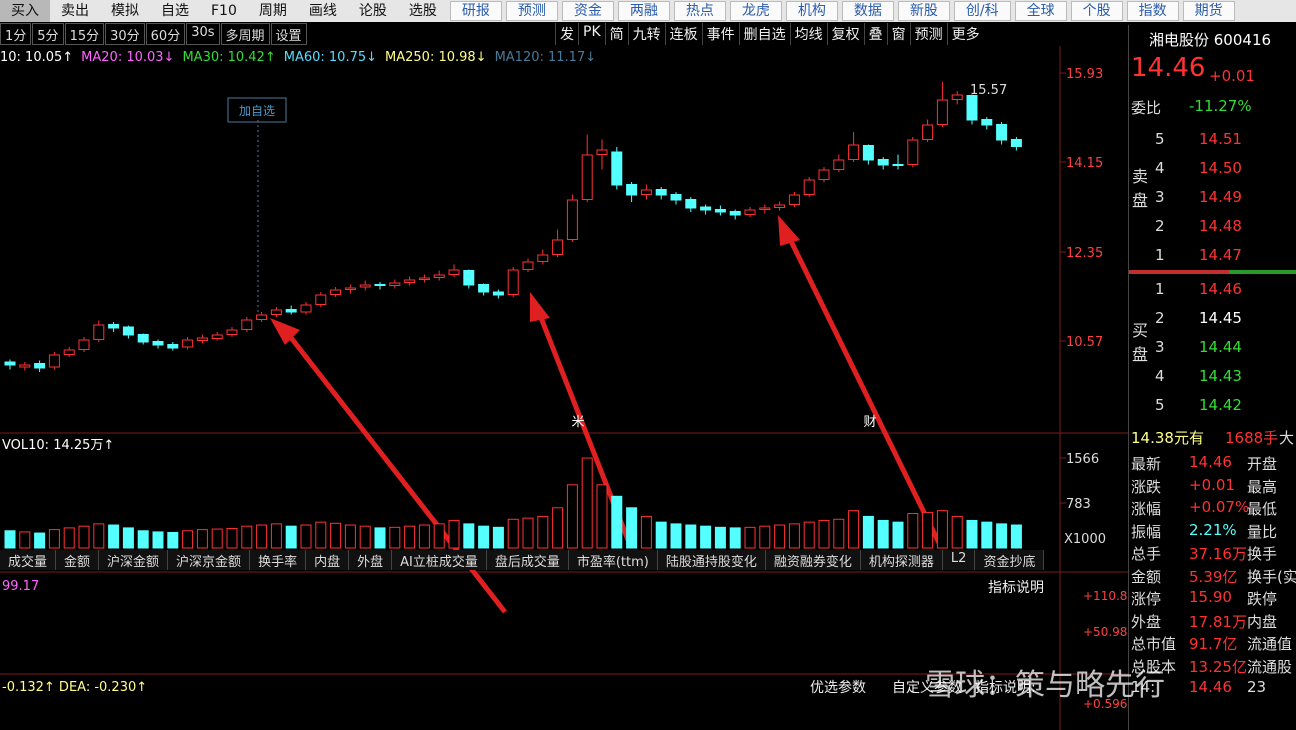 The image size is (1296, 730). What do you see at coordinates (1218, 666) in the screenshot?
I see `stat-value: 13.25亿` at bounding box center [1218, 666].